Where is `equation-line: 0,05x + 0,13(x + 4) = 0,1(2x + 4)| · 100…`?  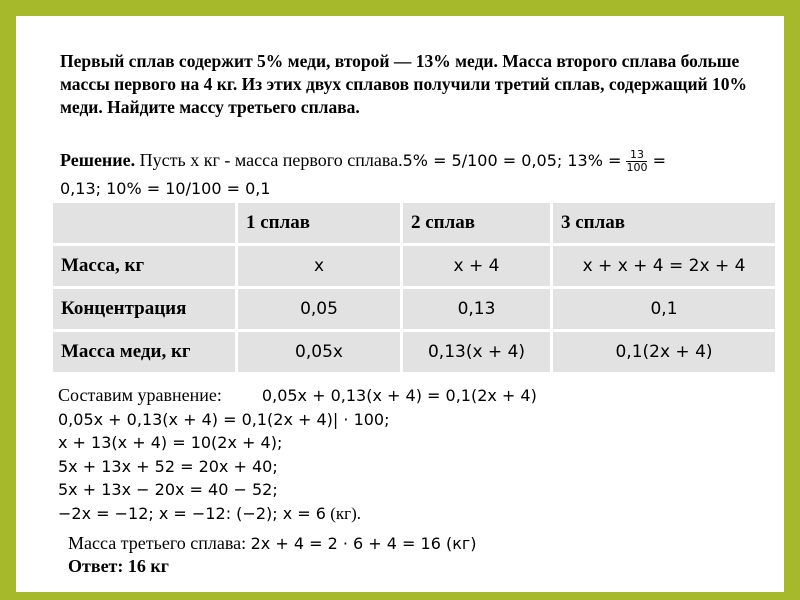 equation-line: 0,05x + 0,13(x + 4) = 0,1(2x + 4)| · 100… is located at coordinates (224, 419).